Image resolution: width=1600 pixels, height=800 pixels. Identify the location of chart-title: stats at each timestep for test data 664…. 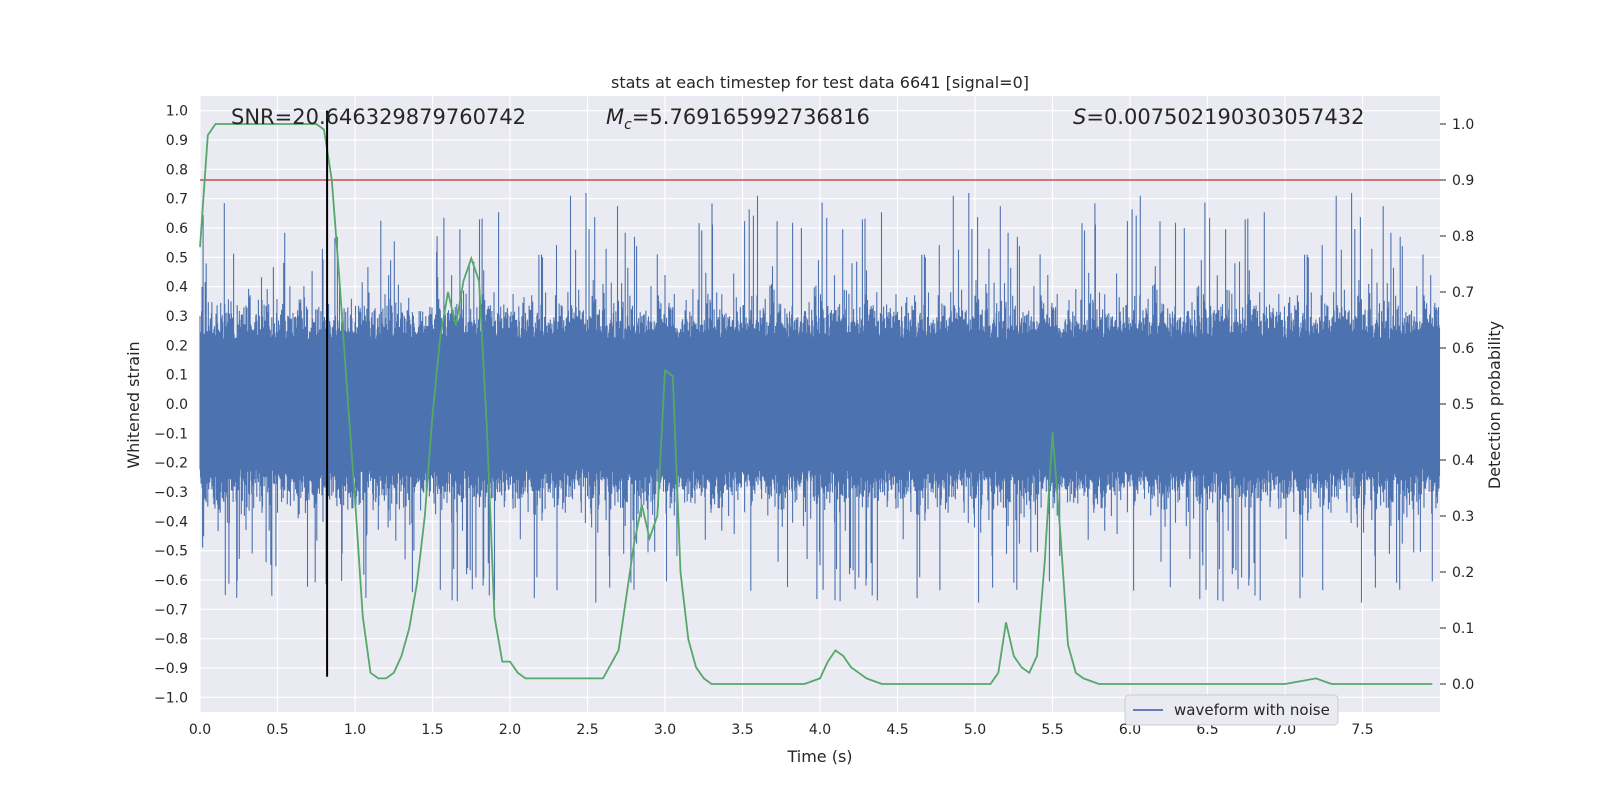
(820, 82).